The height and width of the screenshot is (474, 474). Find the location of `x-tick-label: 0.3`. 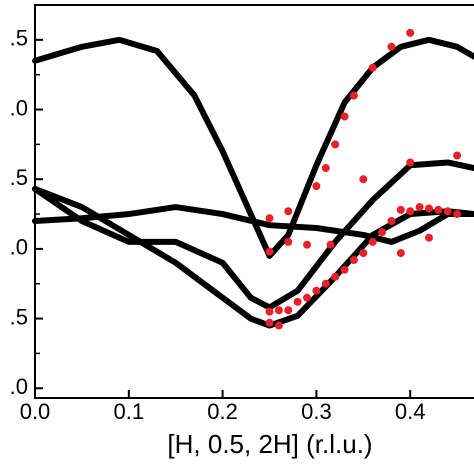

x-tick-label: 0.3 is located at coordinates (316, 411).